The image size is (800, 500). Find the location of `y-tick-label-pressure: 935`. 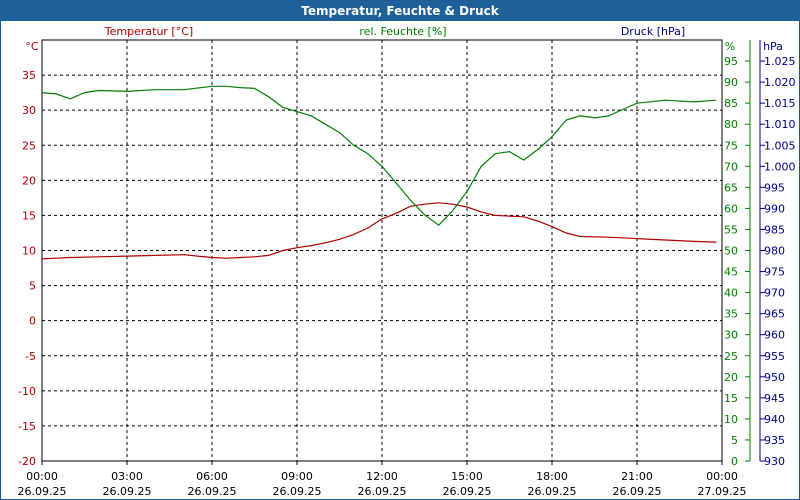

y-tick-label-pressure: 935 is located at coordinates (774, 440).